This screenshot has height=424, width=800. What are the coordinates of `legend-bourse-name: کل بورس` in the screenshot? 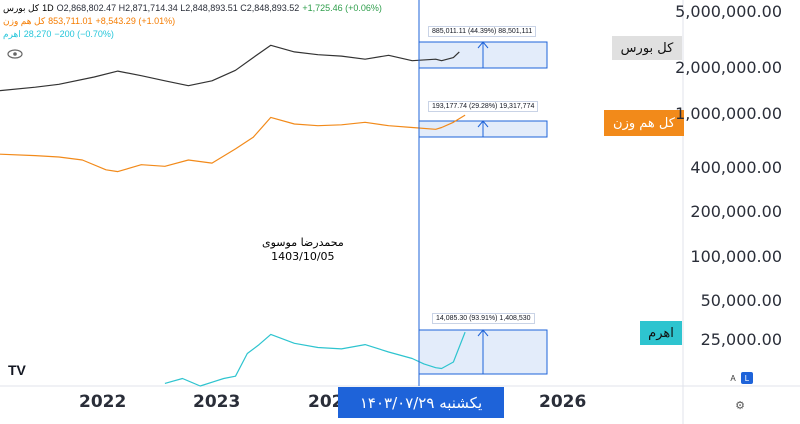 It's located at (21, 8).